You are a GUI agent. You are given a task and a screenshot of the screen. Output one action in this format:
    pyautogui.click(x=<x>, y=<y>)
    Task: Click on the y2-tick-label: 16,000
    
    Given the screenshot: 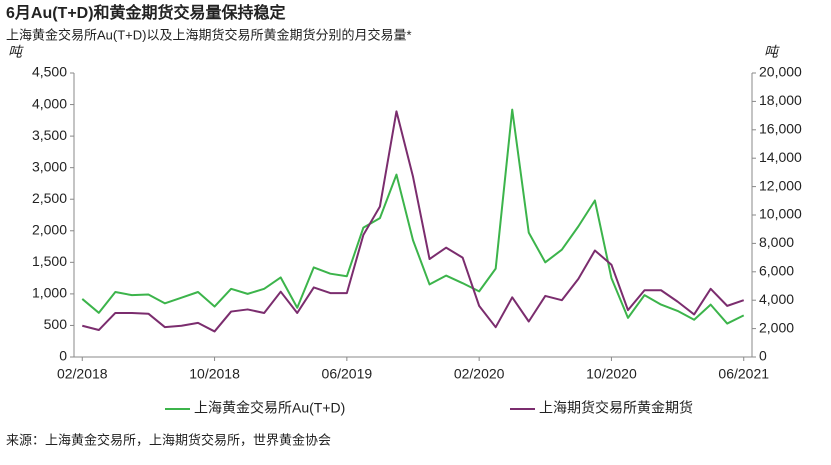 What is the action you would take?
    pyautogui.click(x=780, y=129)
    